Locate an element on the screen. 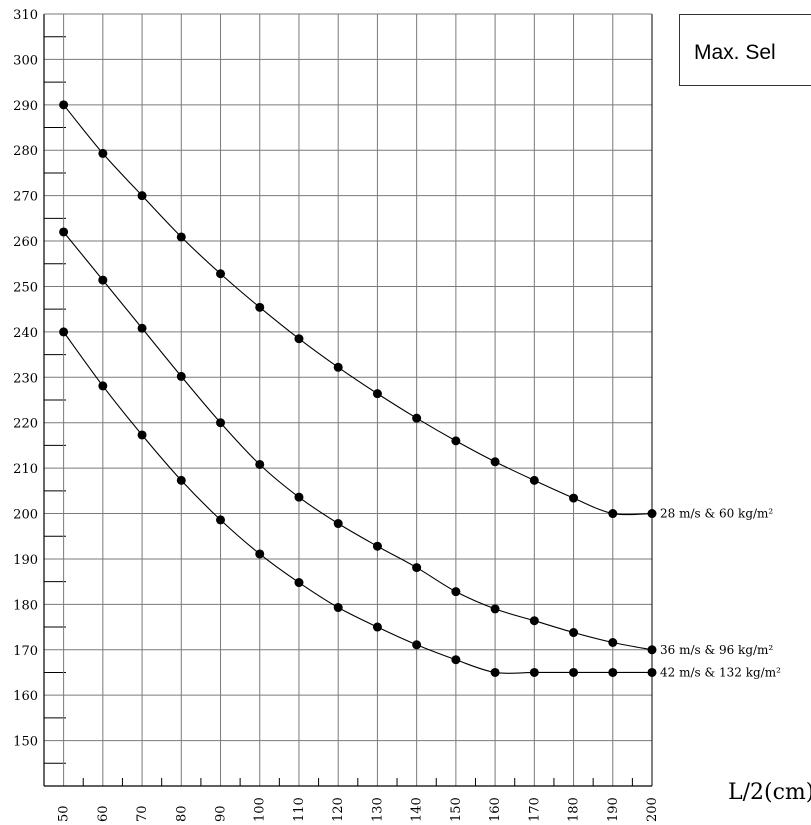  x-tick-label: 80 is located at coordinates (181, 813).